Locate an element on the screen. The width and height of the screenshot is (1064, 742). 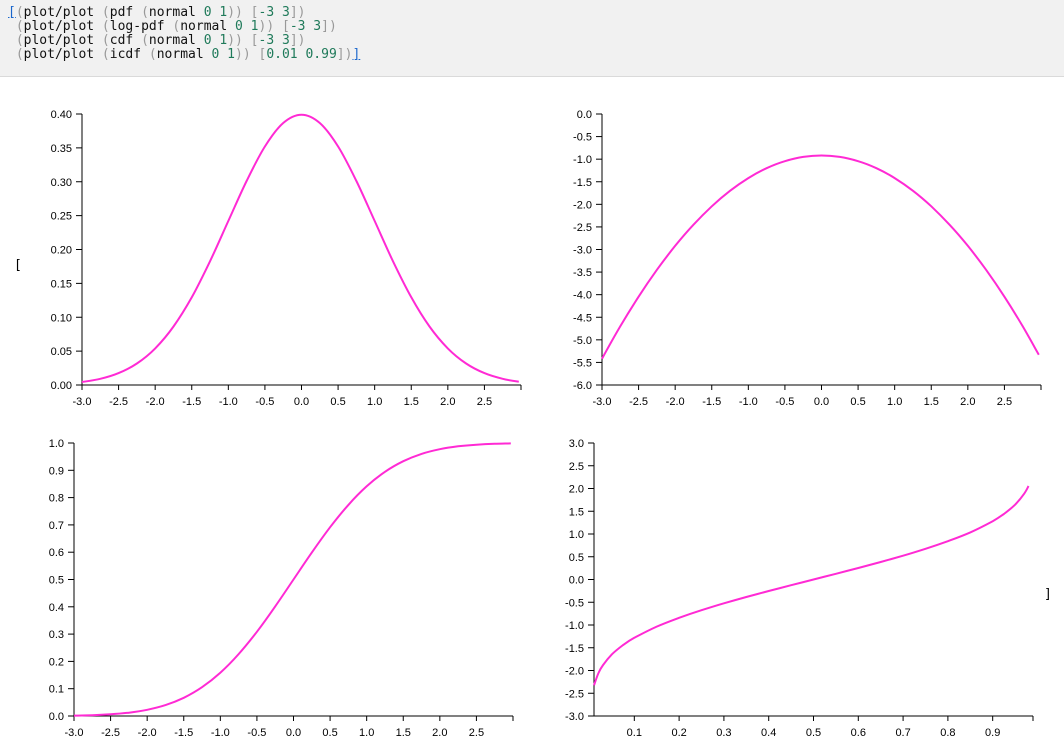
y-tick-label: -2.0 is located at coordinates (582, 205).